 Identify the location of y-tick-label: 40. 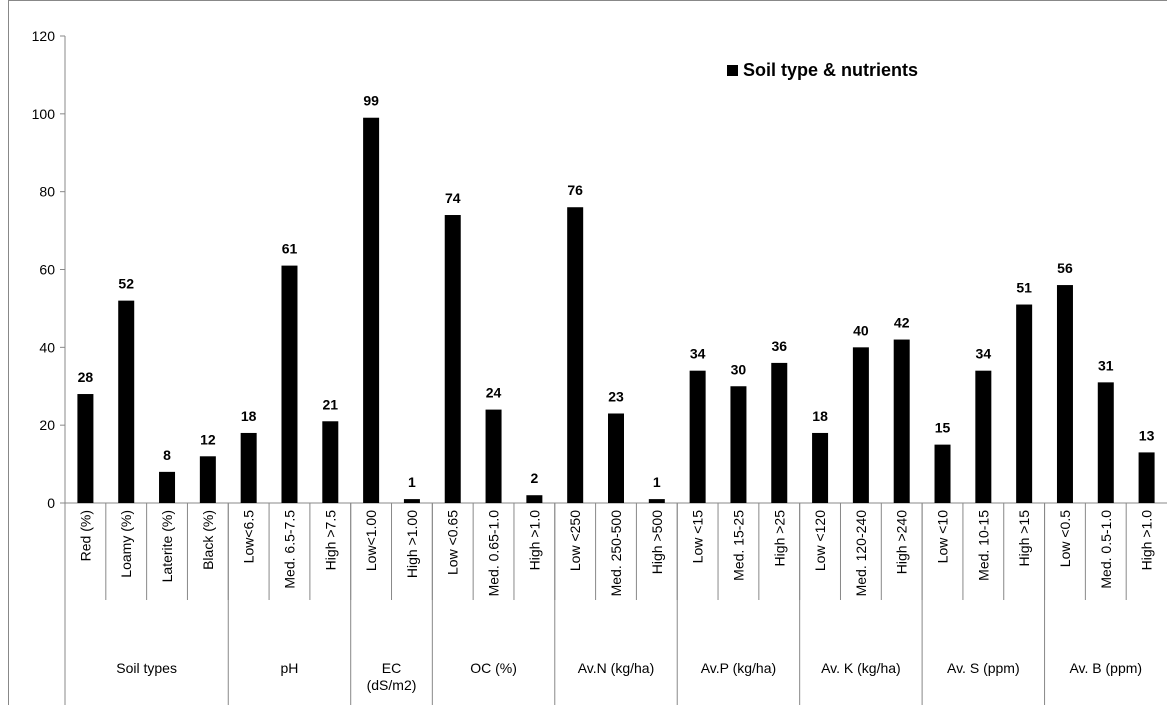
(47, 347).